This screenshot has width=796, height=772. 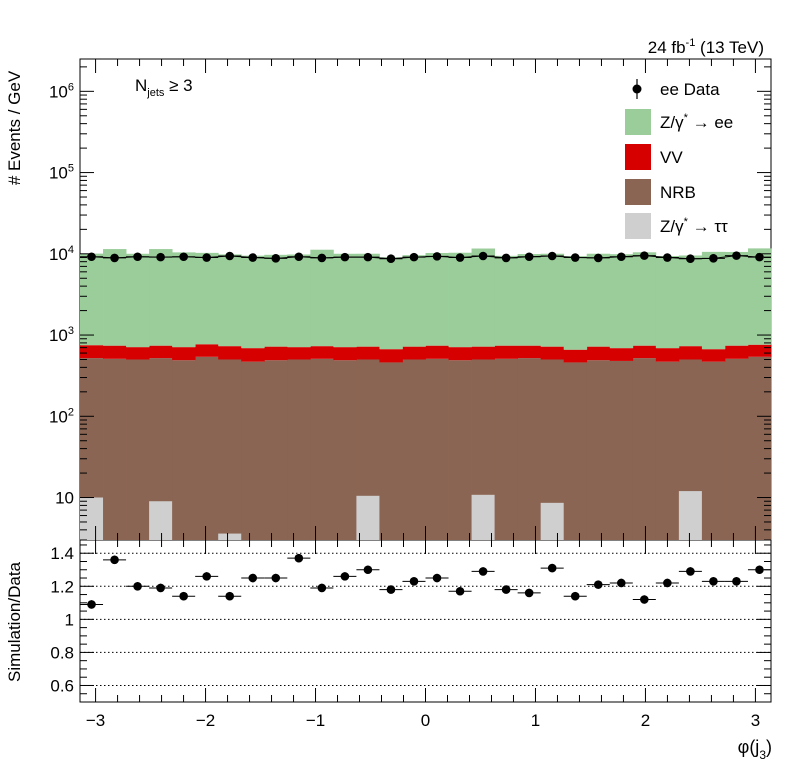 What do you see at coordinates (205, 720) in the screenshot?
I see `x-tick-label: −2` at bounding box center [205, 720].